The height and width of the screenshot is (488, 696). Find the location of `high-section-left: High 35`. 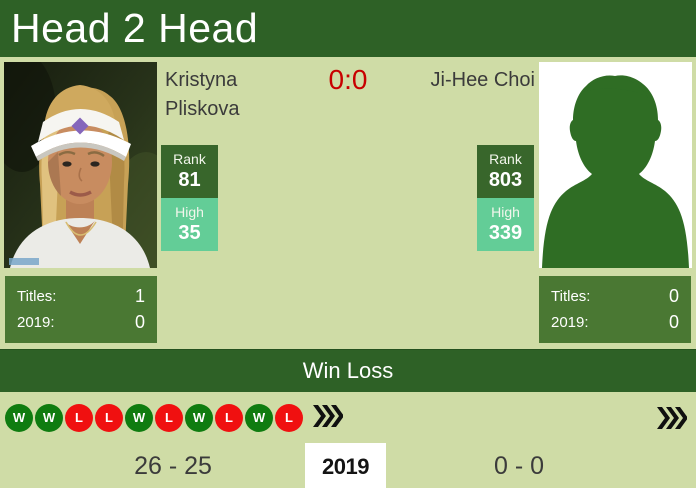

high-section-left: High 35 is located at coordinates (189, 224).